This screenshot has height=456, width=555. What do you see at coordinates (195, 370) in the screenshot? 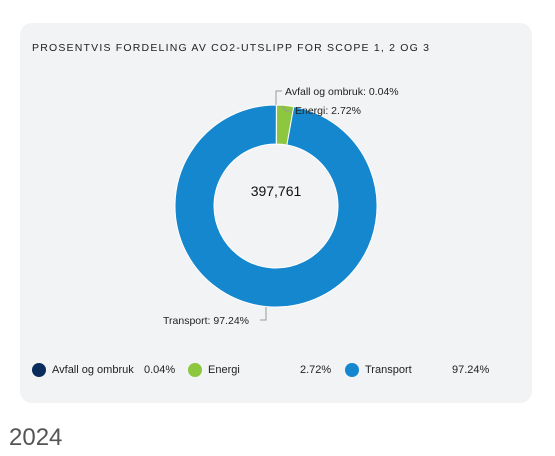
I see `legend-swatch-energi` at bounding box center [195, 370].